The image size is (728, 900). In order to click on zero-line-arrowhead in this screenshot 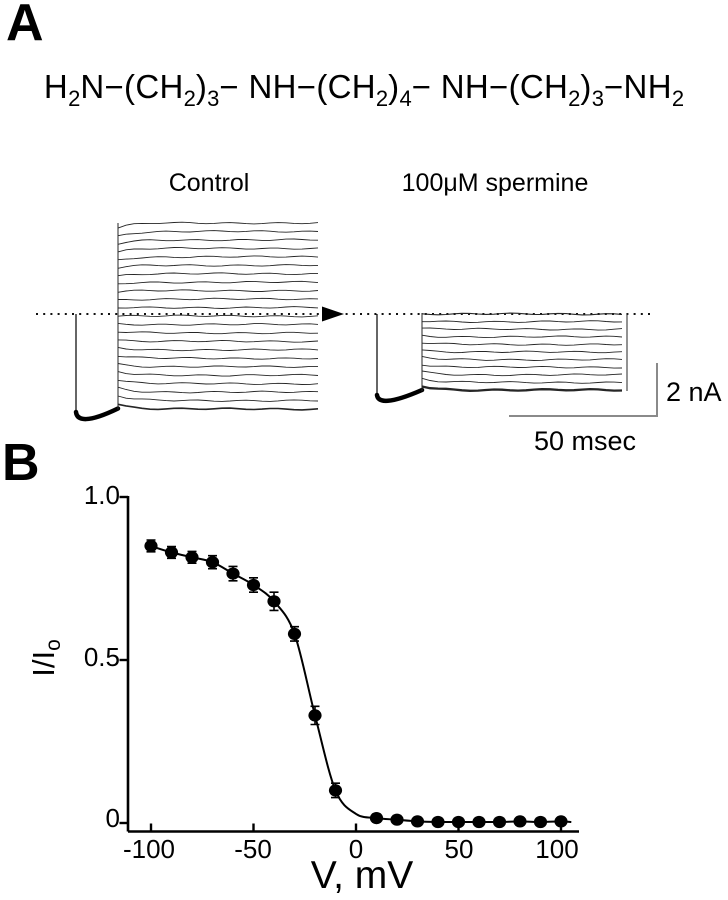, I will do `click(333, 314)`.